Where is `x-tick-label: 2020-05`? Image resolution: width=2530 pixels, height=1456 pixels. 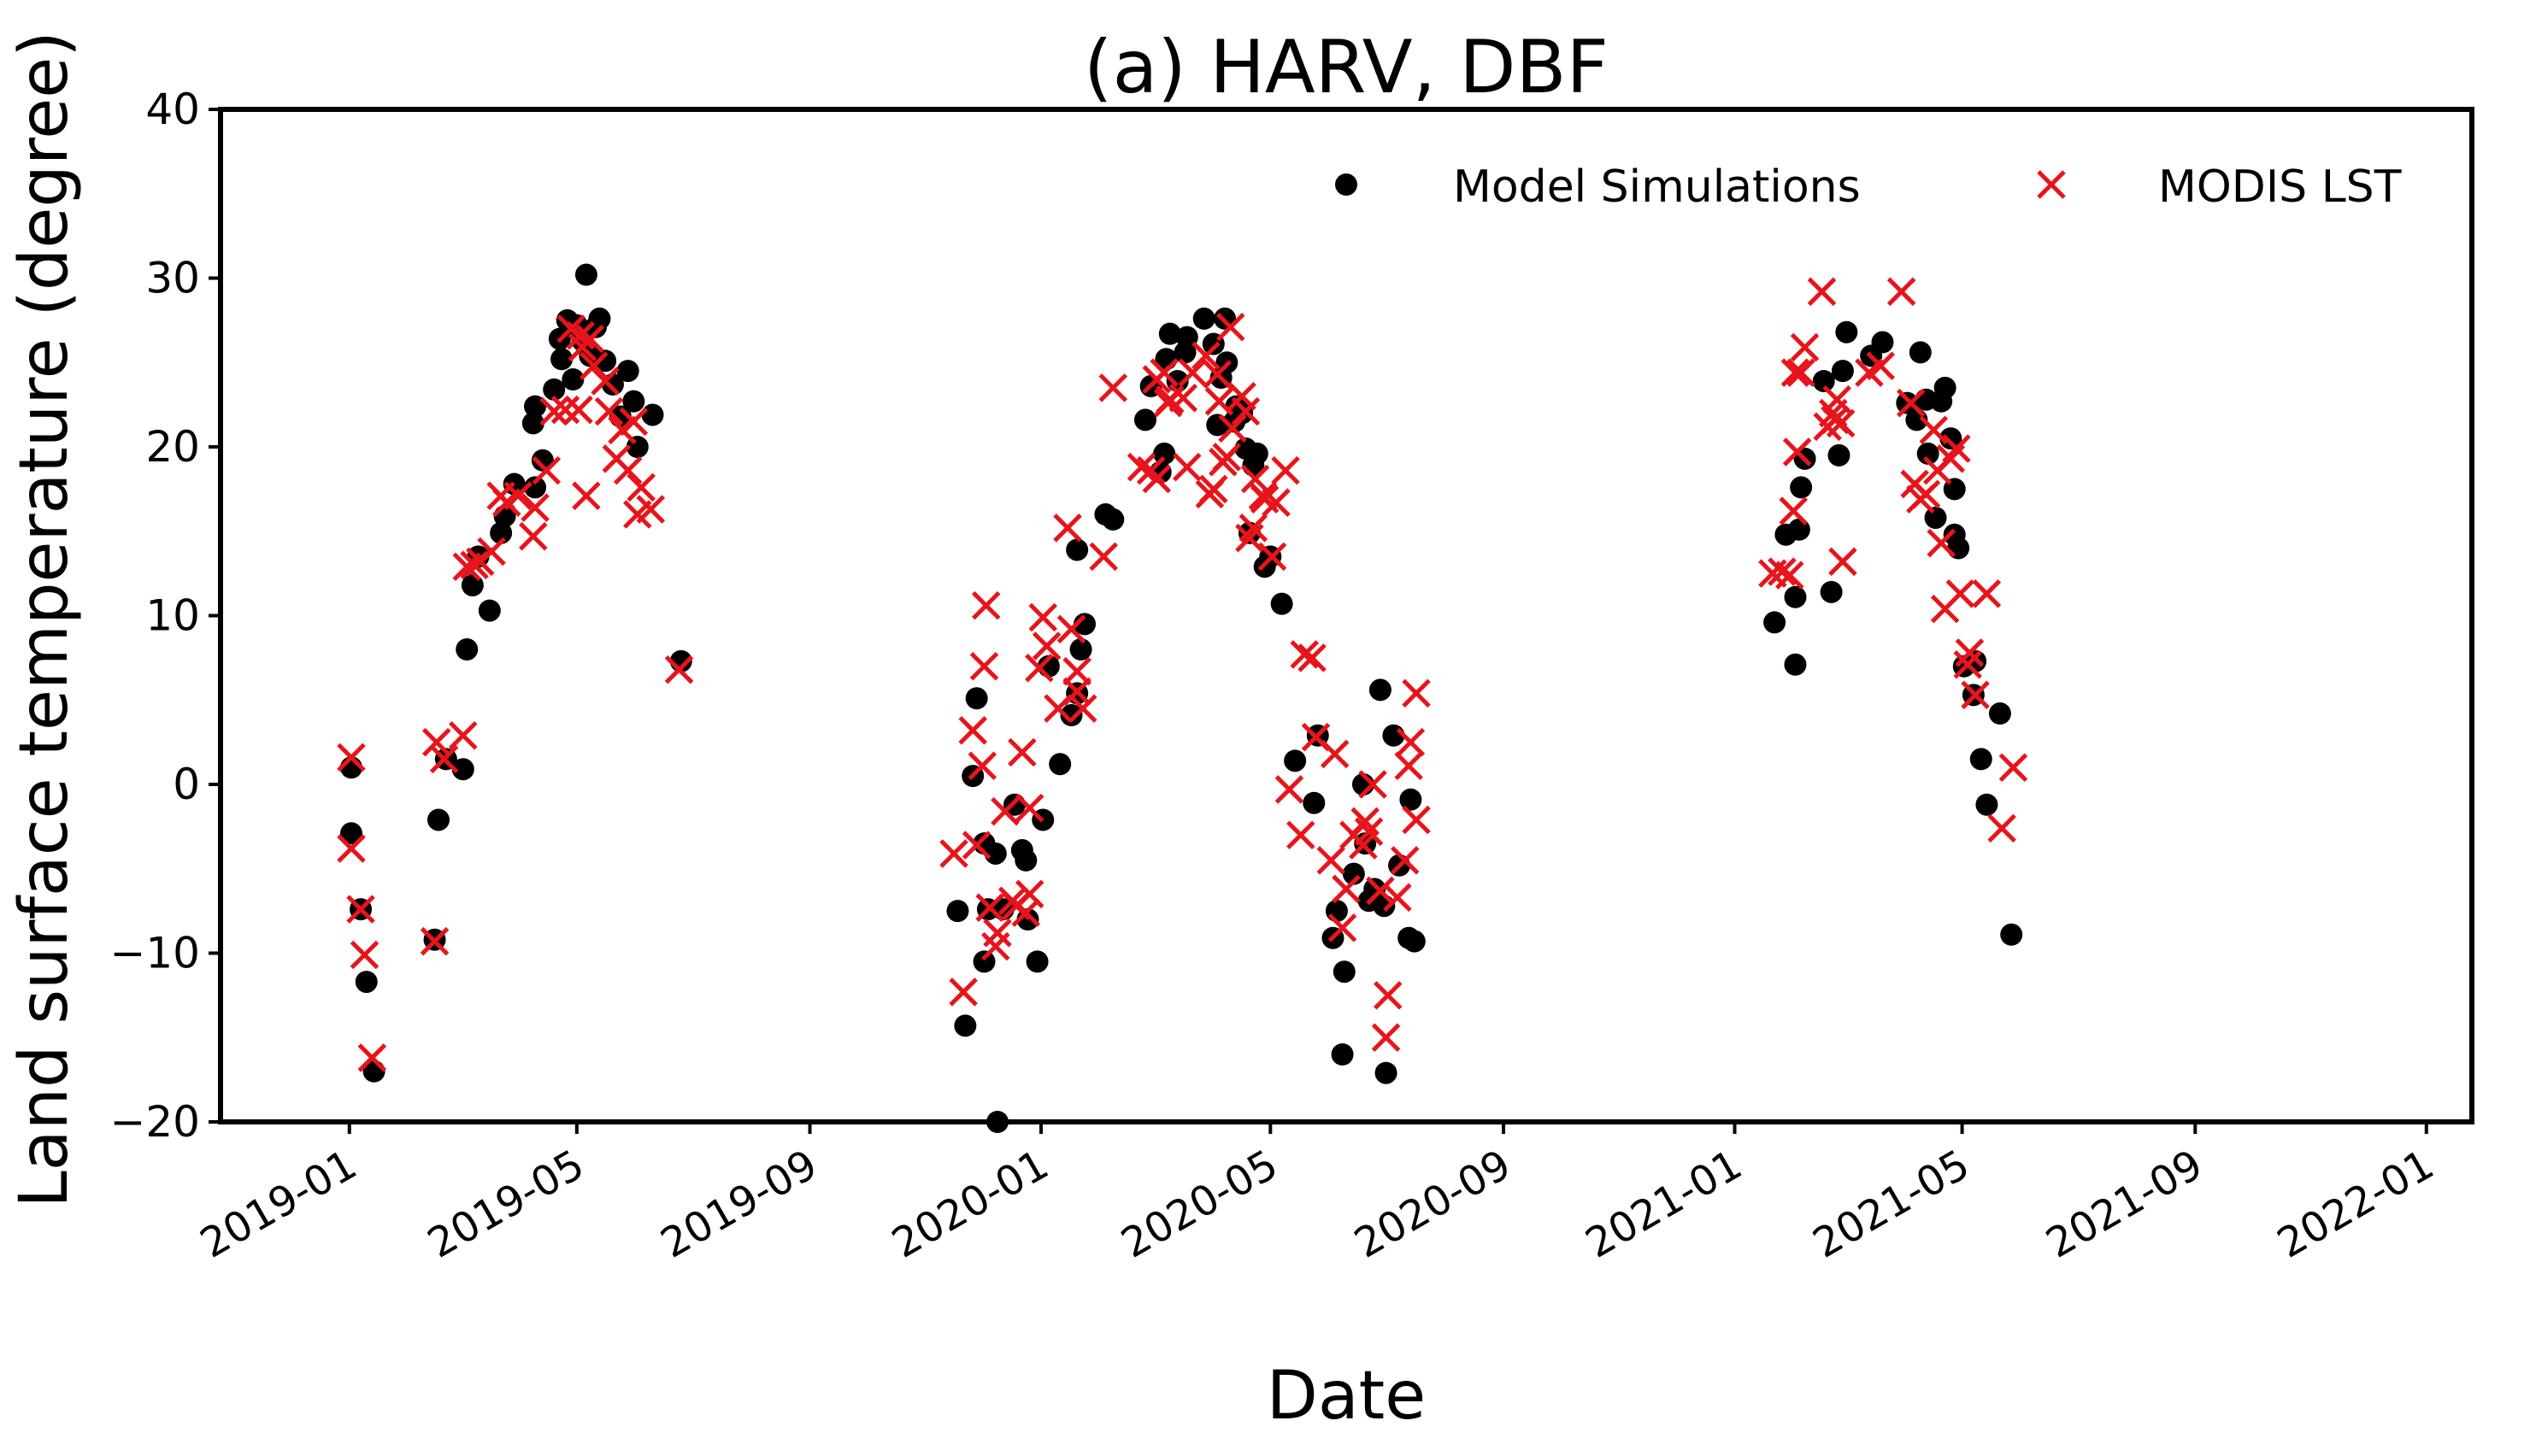 x-tick-label: 2020-05 is located at coordinates (1200, 1205).